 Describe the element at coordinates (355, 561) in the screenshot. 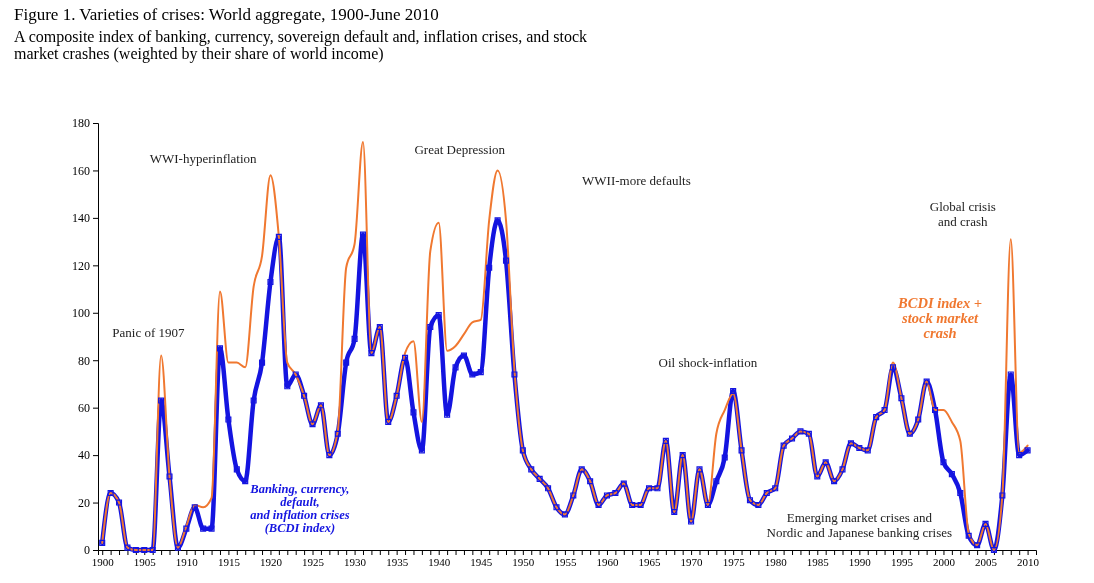

I see `x-tick-label: 1930` at that location.